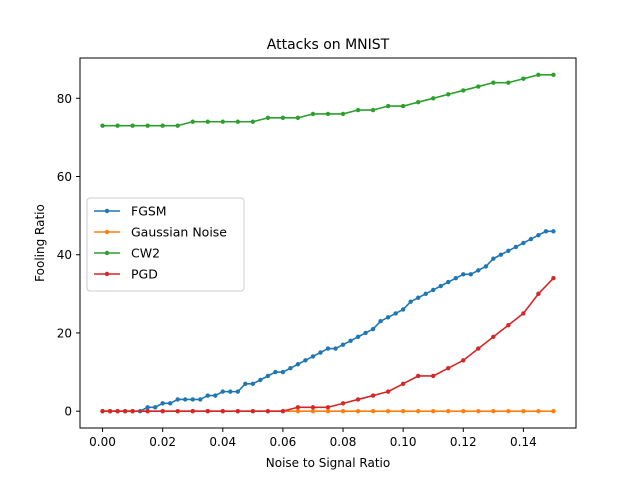  I want to click on y-tick-label: 40, so click(64, 255).